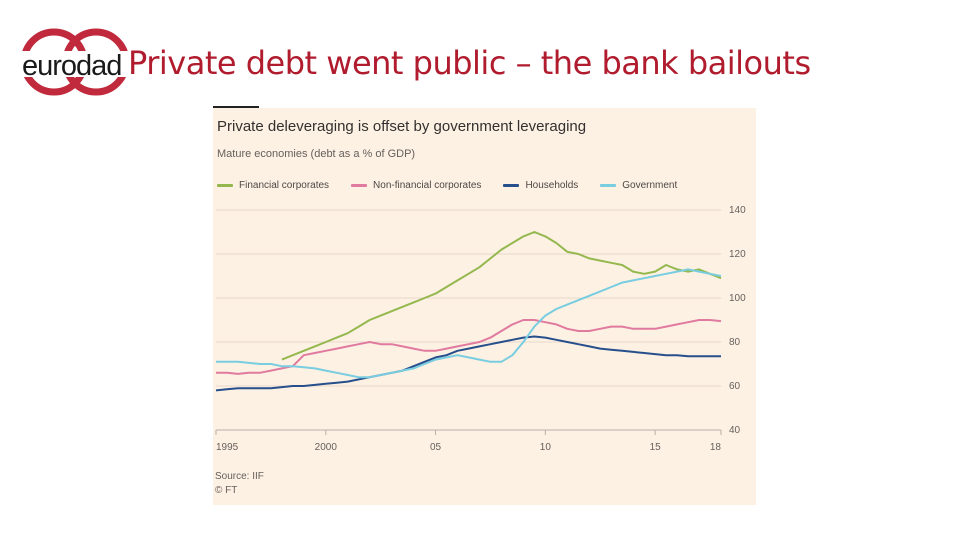 The image size is (960, 540). I want to click on source-text: Source: IIF, so click(239, 476).